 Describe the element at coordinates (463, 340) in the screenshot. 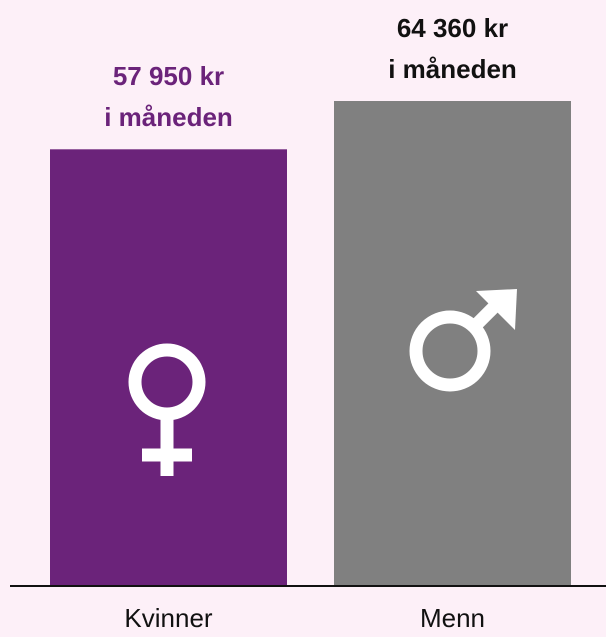

I see `male-symbol` at that location.